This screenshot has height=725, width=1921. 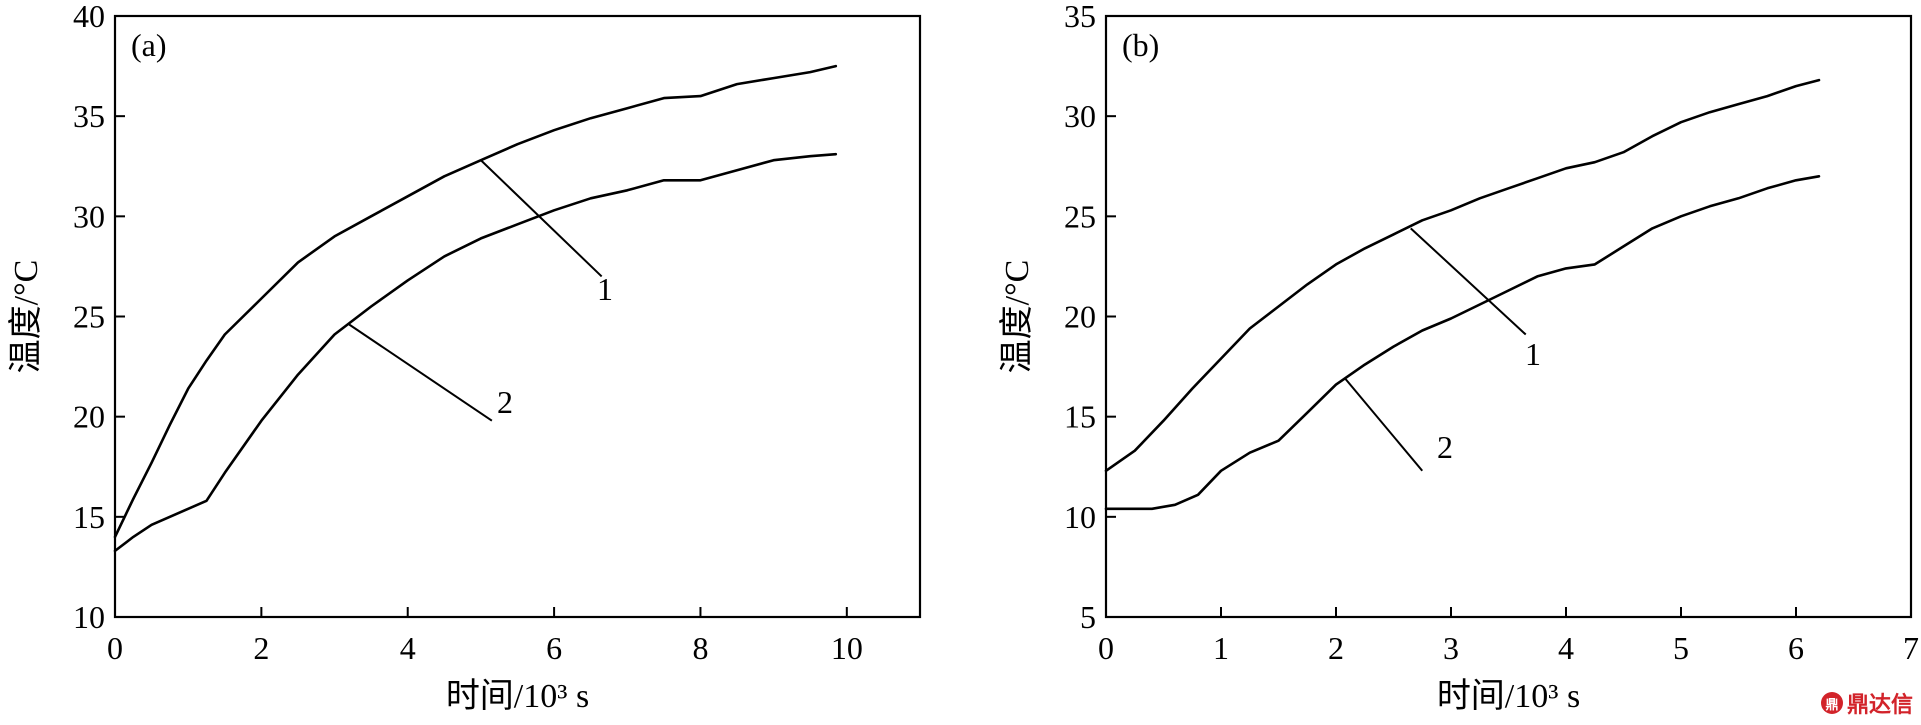 I want to click on y-tick-label: 5, so click(x=1088, y=617).